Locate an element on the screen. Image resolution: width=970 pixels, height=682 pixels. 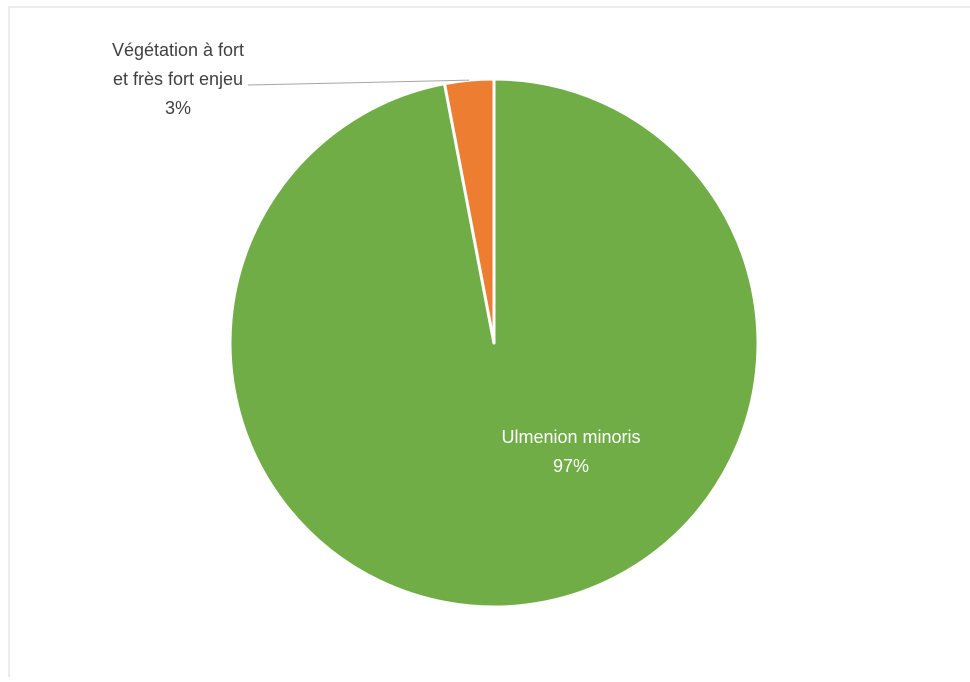
slice-label-vegetation-line2: et frès fort enjeu is located at coordinates (178, 79).